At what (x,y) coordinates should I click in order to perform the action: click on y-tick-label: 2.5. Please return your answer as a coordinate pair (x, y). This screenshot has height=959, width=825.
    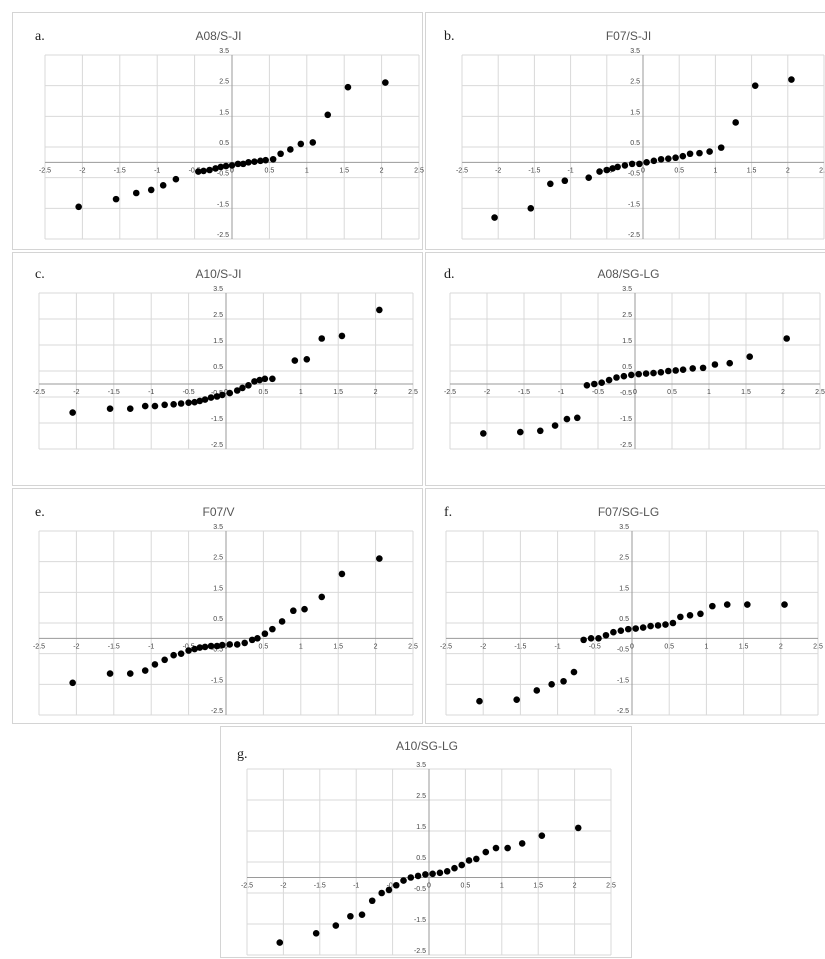
    Looking at the image, I should click on (627, 315).